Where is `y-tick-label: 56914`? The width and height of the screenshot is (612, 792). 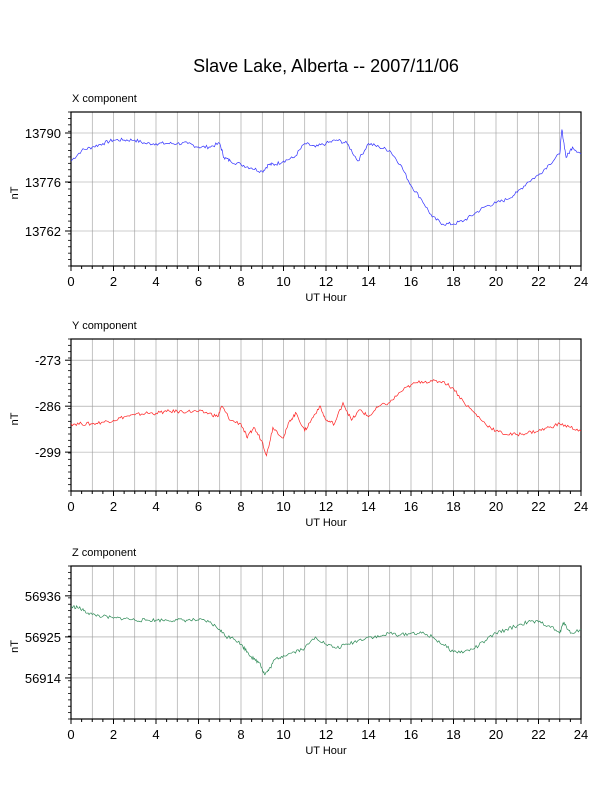 y-tick-label: 56914 is located at coordinates (43, 678).